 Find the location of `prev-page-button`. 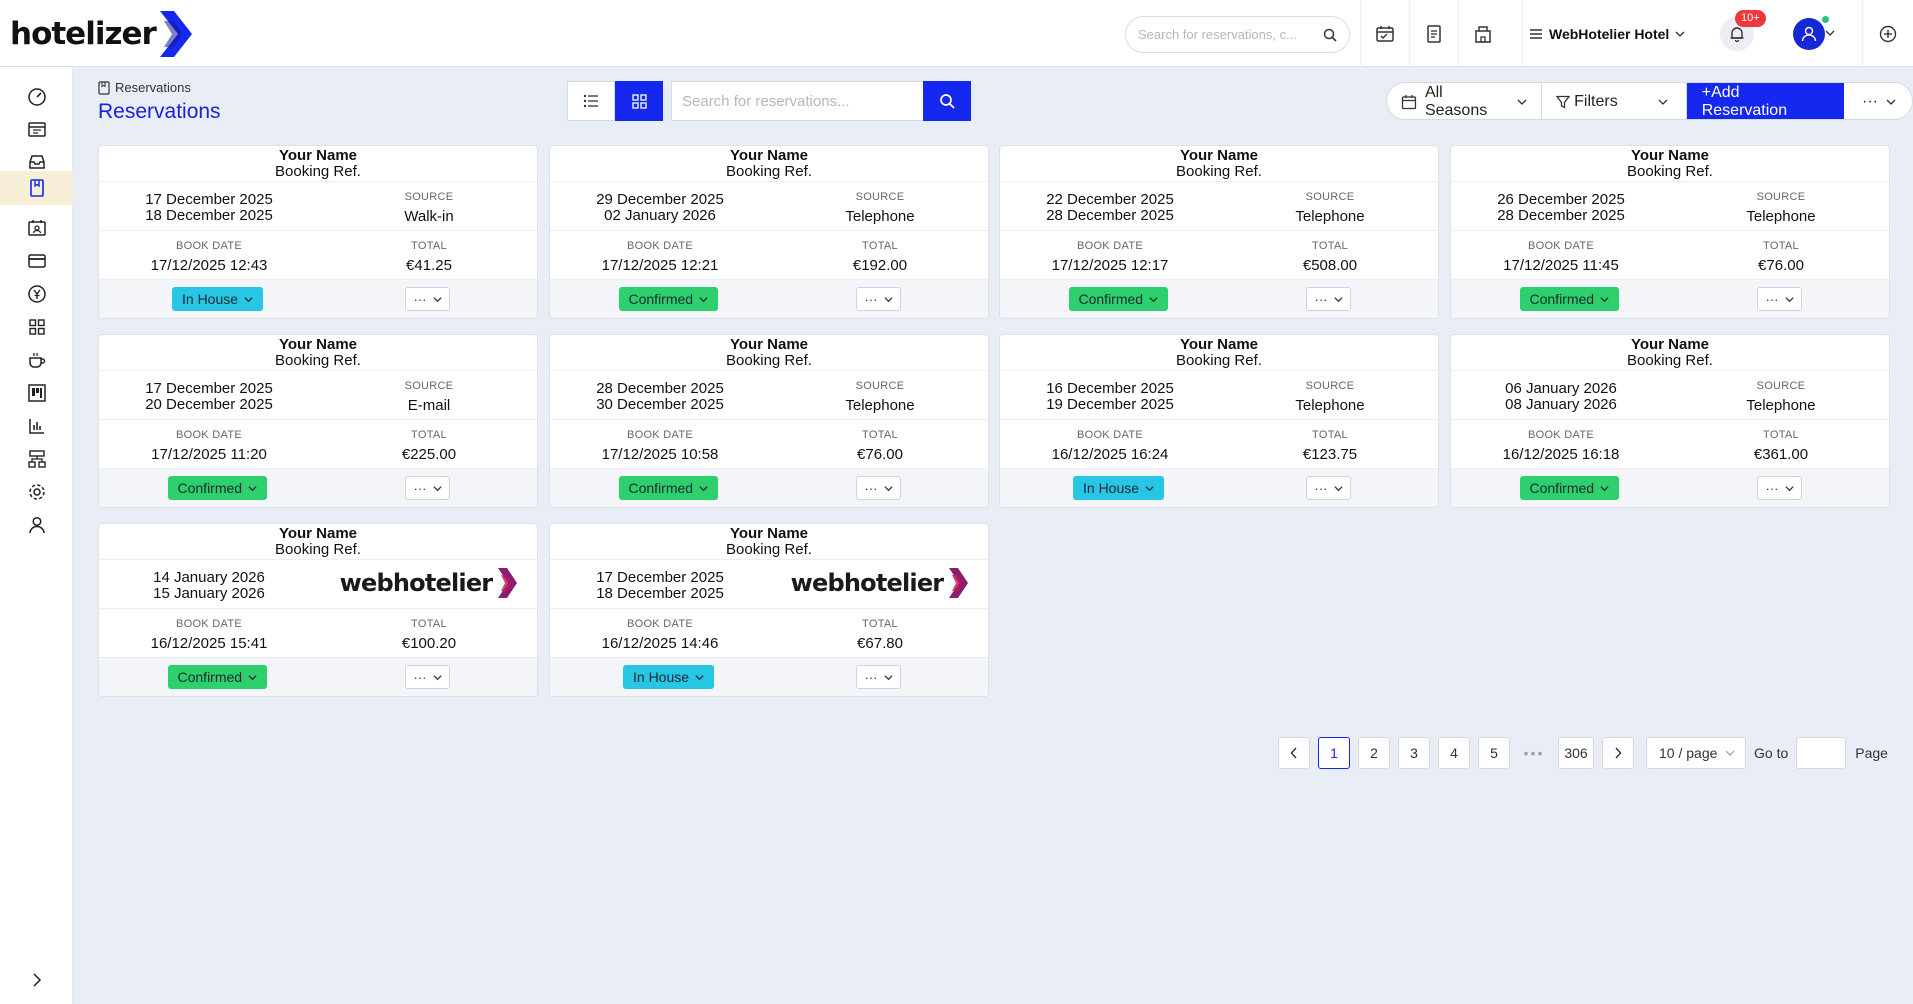

prev-page-button is located at coordinates (1294, 753).